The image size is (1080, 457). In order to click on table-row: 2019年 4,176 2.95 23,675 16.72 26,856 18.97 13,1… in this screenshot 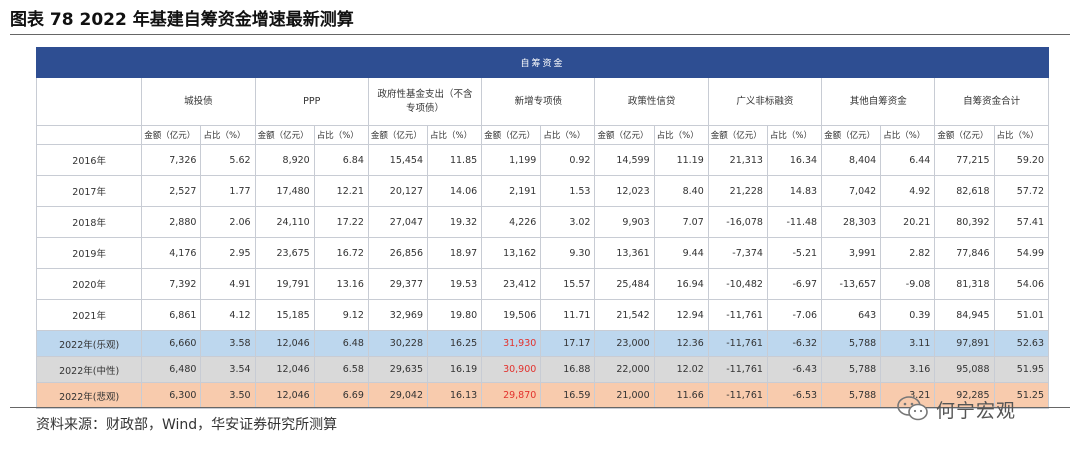, I will do `click(542, 253)`.